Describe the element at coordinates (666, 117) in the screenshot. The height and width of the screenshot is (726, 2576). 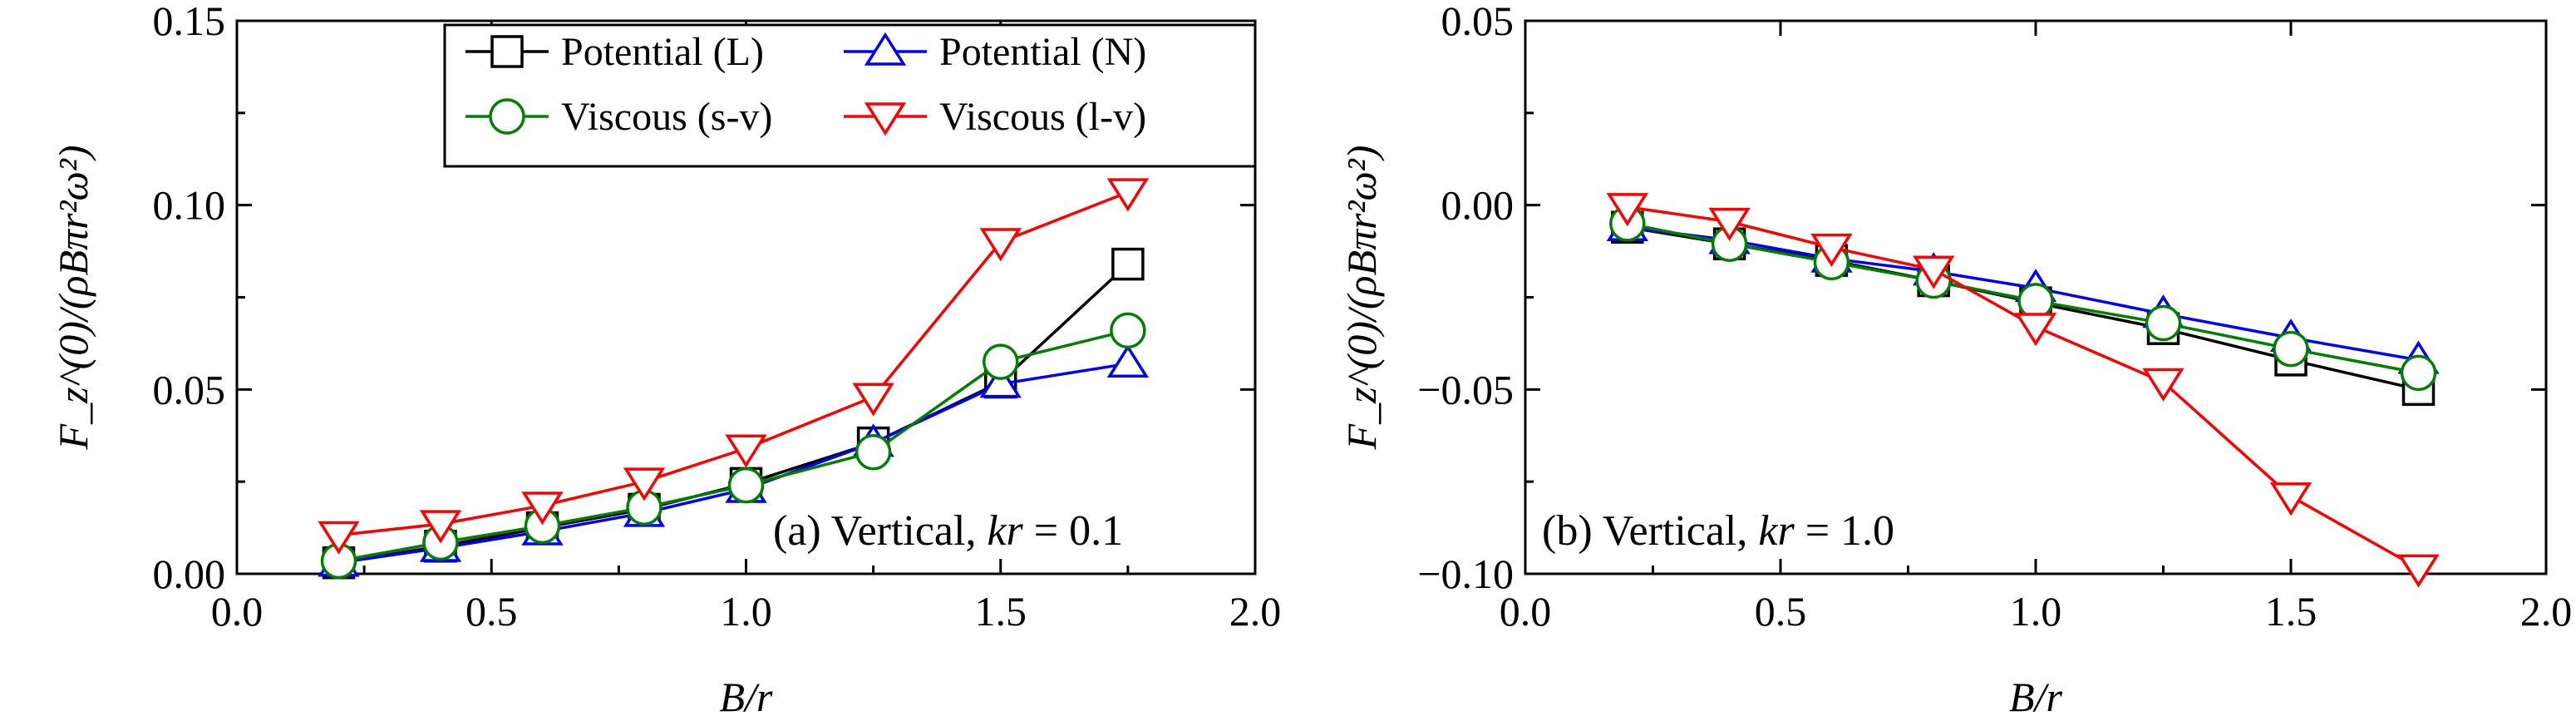
I see `legend-label: Viscous (s-v)` at that location.